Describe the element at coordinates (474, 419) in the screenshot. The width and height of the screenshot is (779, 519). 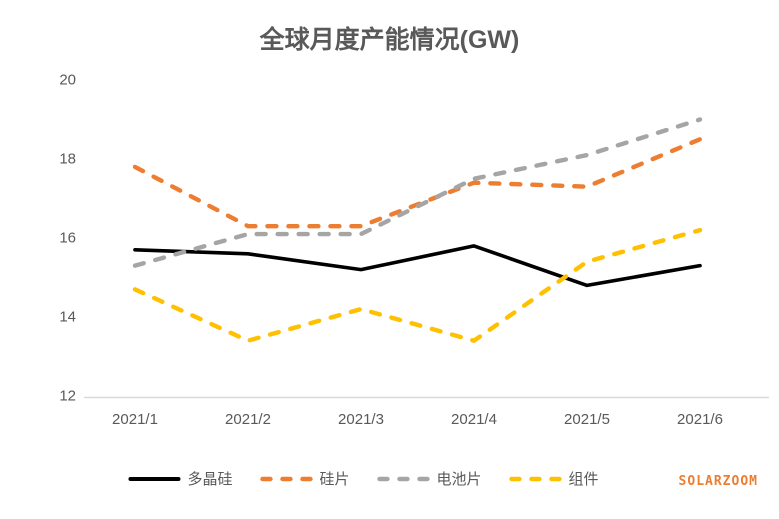
I see `x-axis-tick-label: 2021/4` at that location.